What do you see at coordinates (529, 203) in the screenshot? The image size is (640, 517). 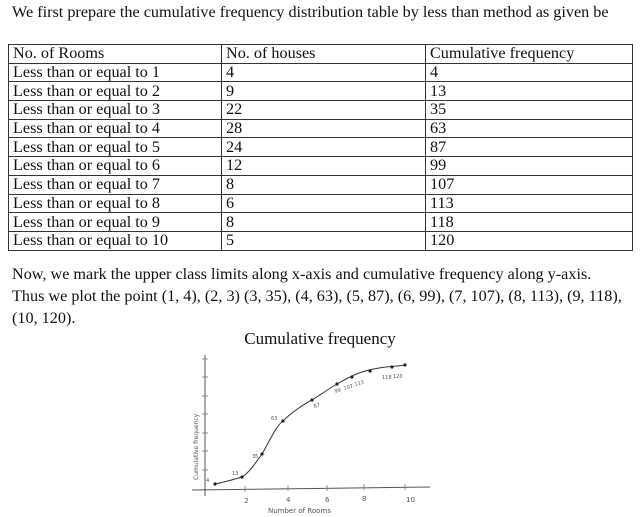 I see `cell-cumulative: 113` at bounding box center [529, 203].